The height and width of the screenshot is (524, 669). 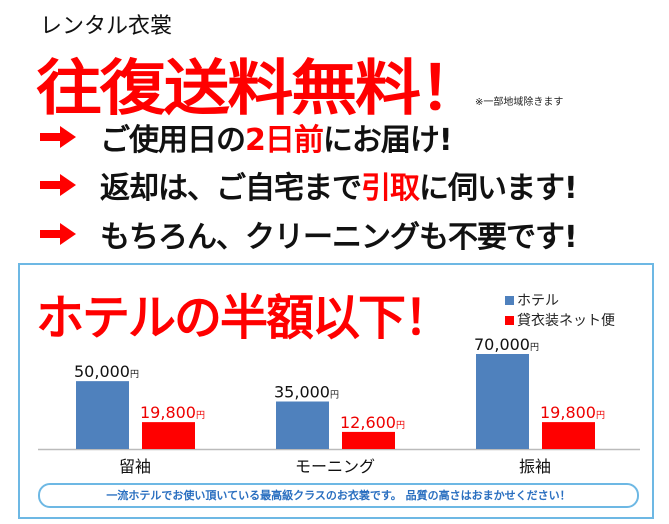 I want to click on data-label-value: 70,000, so click(x=502, y=344).